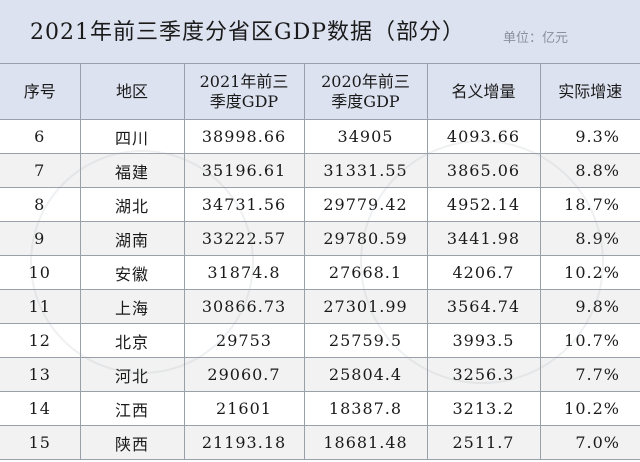 The image size is (640, 462). What do you see at coordinates (244, 272) in the screenshot?
I see `cell-gdp-2021: 31874.8` at bounding box center [244, 272].